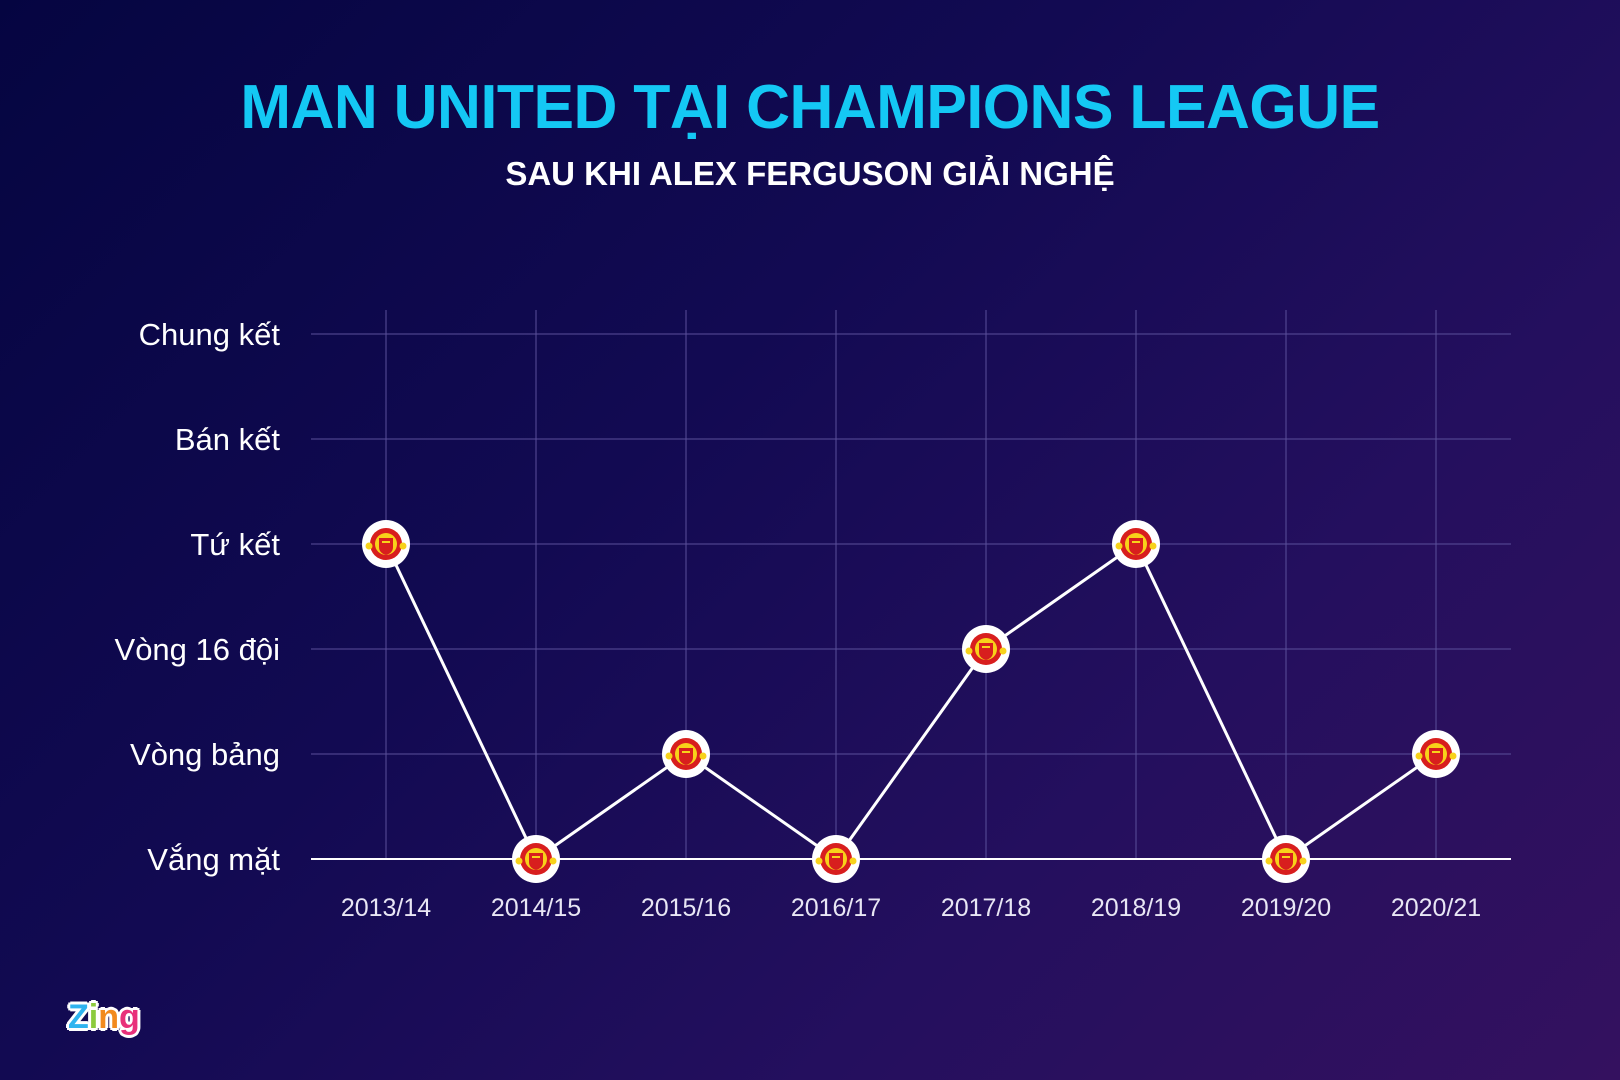  What do you see at coordinates (986, 908) in the screenshot?
I see `x-axis-label: 2017/18` at bounding box center [986, 908].